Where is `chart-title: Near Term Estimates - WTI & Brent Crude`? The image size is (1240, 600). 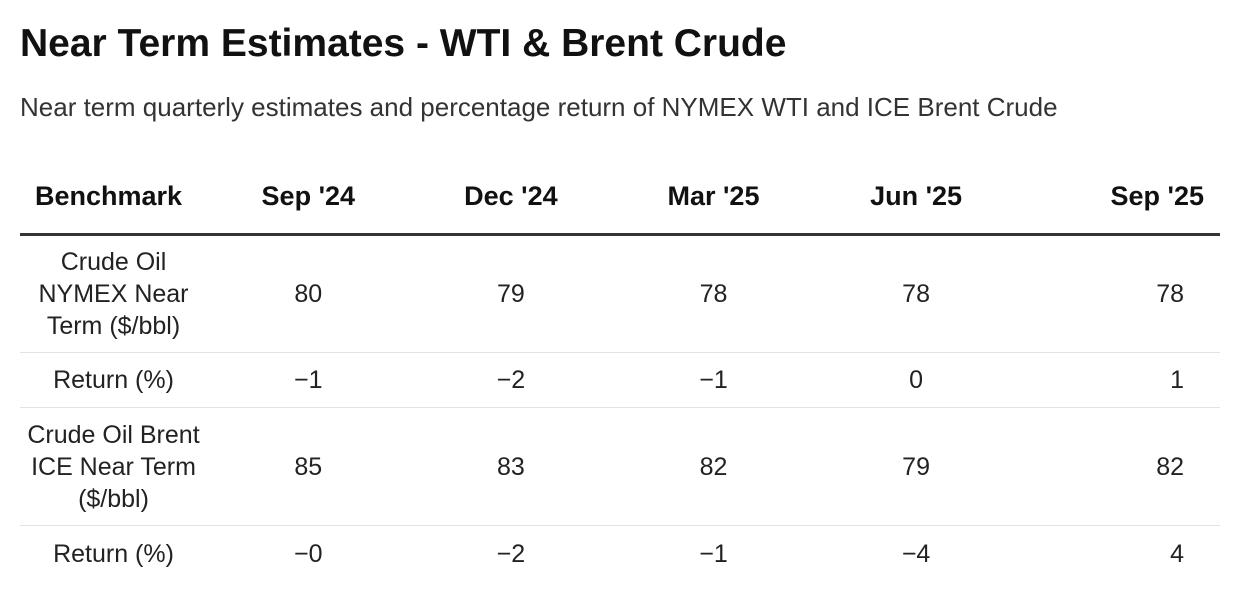
chart-title: Near Term Estimates - WTI & Brent Crude is located at coordinates (403, 43).